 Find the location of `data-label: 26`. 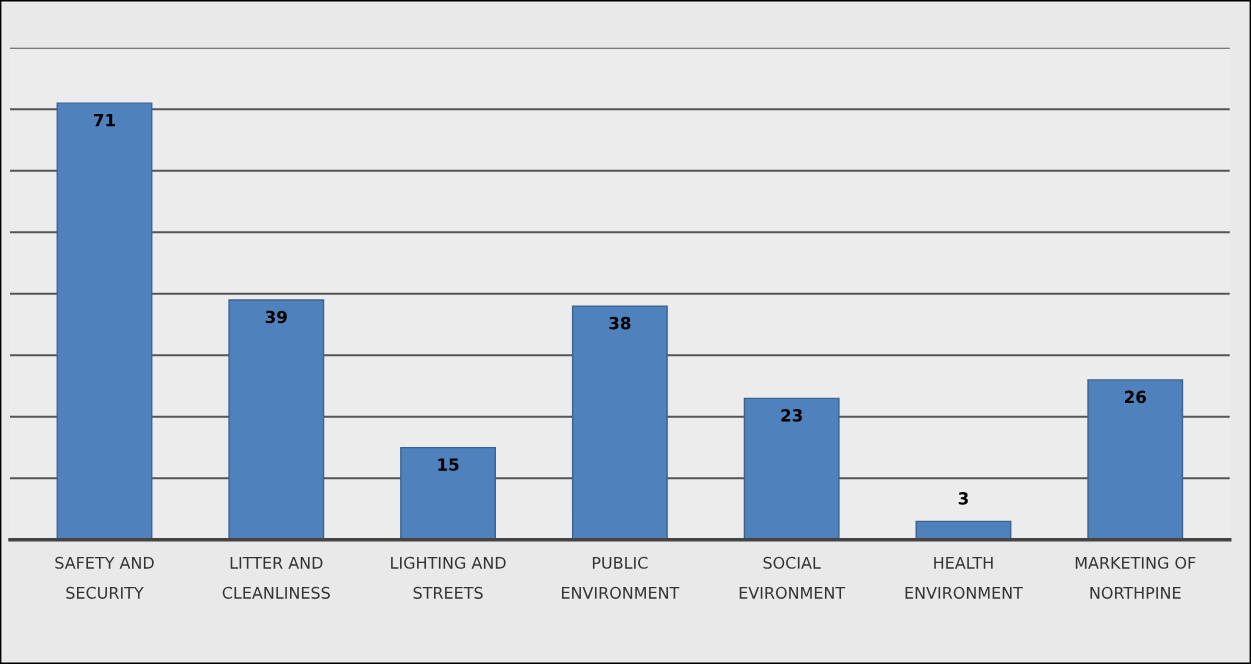

data-label: 26 is located at coordinates (1135, 397).